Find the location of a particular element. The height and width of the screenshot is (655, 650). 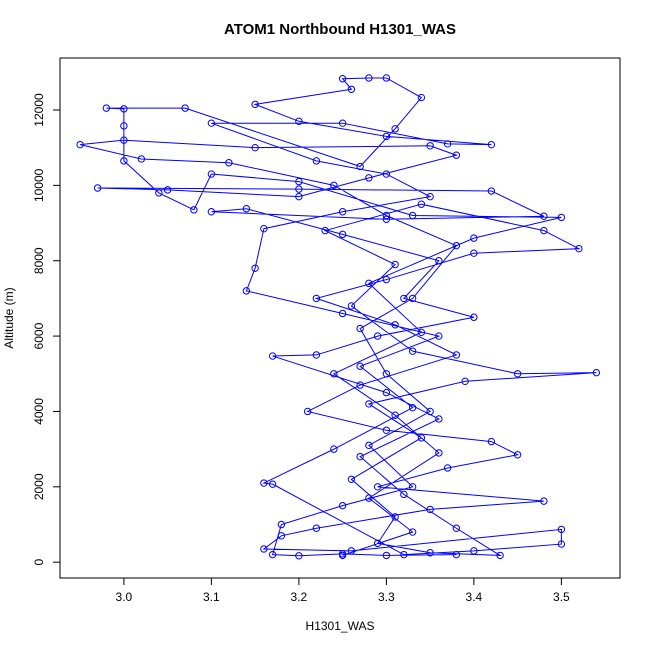

x-tick-label: 3.3 is located at coordinates (386, 597).